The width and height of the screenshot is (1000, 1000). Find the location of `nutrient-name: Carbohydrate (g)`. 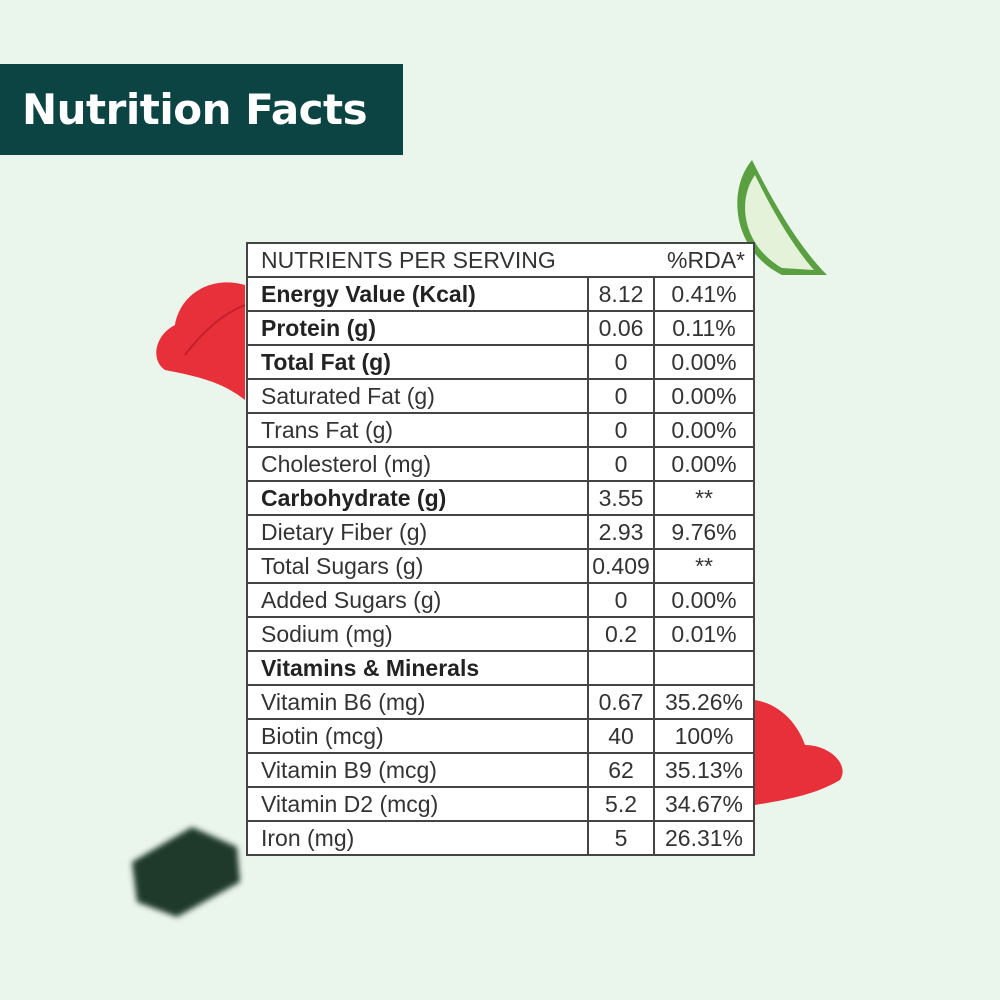

nutrient-name: Carbohydrate (g) is located at coordinates (417, 498).